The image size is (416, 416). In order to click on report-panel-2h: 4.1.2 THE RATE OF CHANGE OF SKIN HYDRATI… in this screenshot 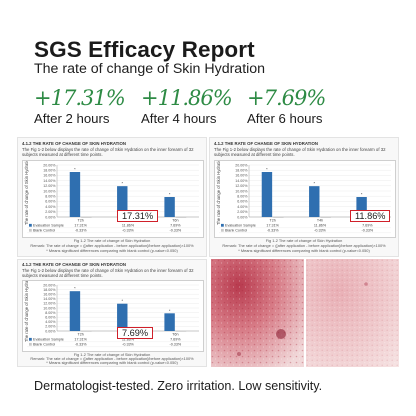, I will do `click(112, 197)`.